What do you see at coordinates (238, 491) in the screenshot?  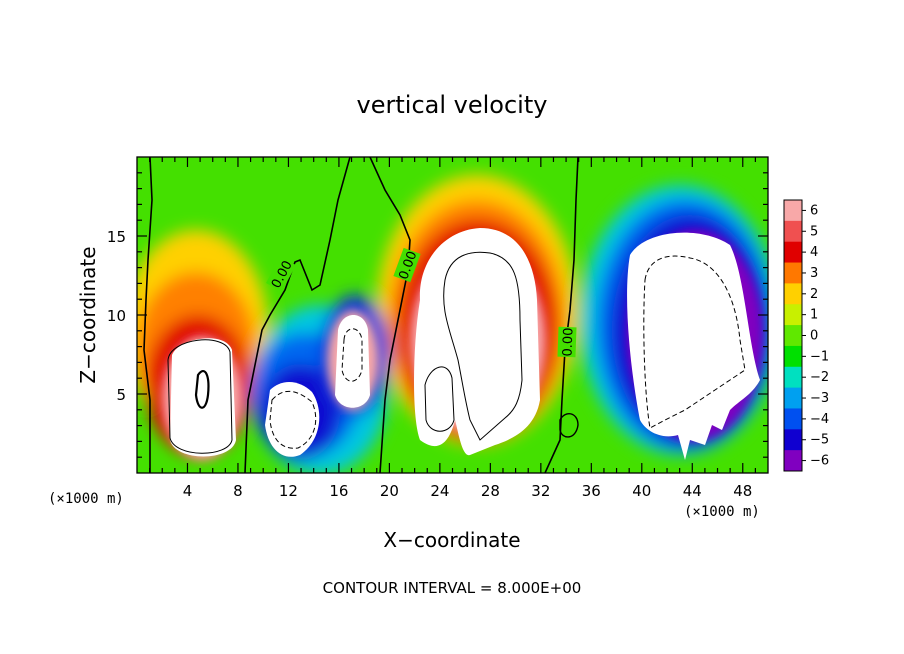 I see `x-tick-label: 8` at bounding box center [238, 491].